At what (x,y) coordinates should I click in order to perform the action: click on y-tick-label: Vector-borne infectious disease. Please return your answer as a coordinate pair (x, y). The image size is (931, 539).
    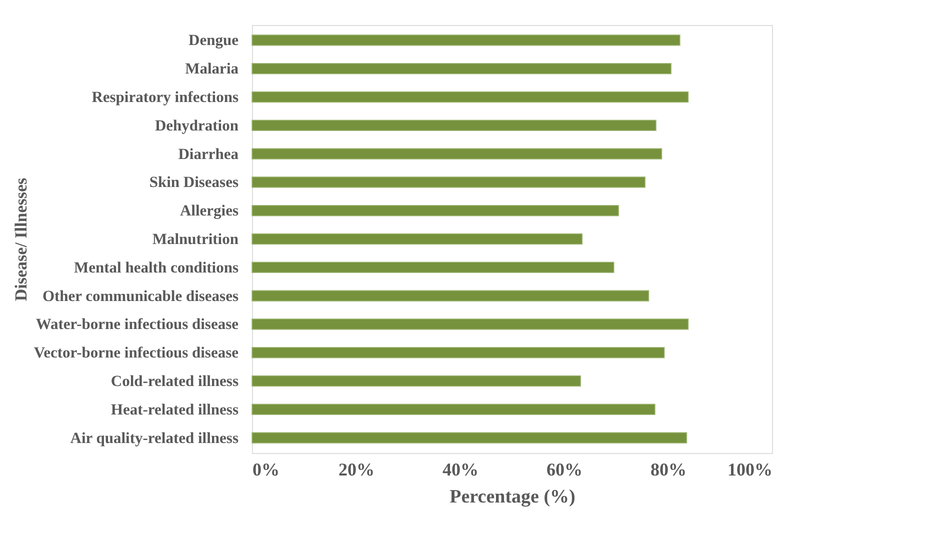
    Looking at the image, I should click on (136, 353).